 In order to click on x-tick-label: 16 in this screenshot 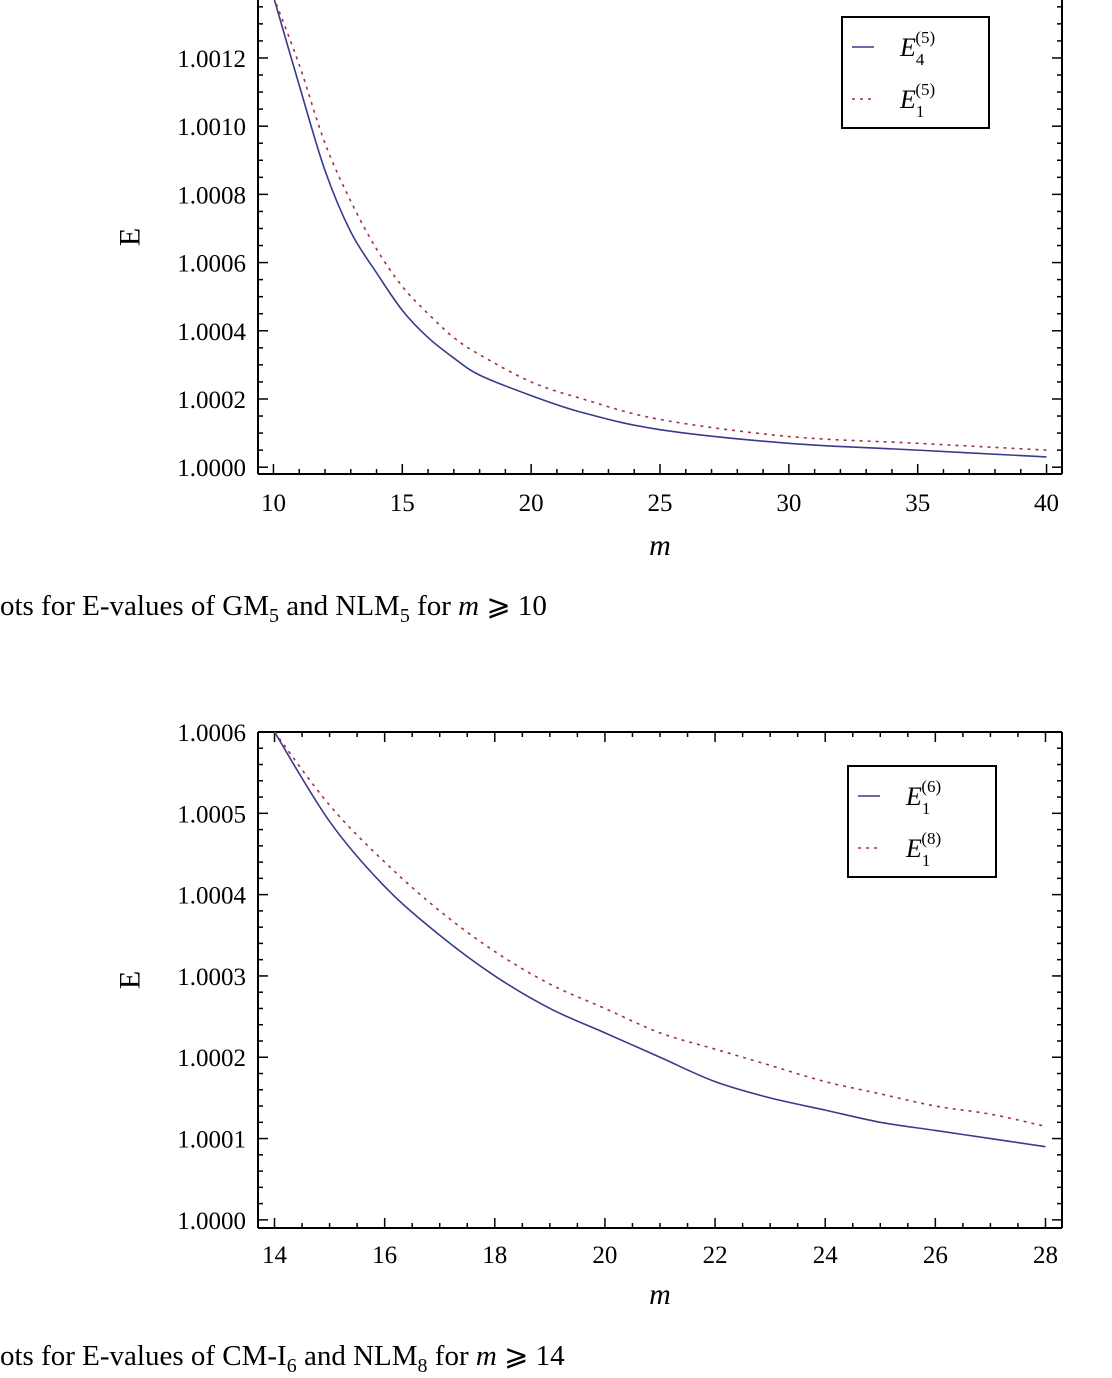, I will do `click(384, 1255)`.